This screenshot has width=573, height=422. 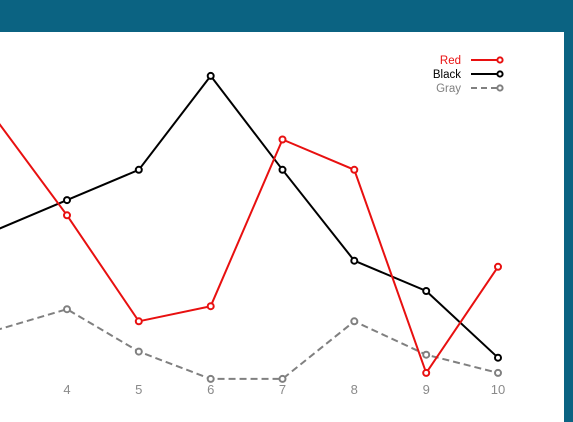 What do you see at coordinates (450, 61) in the screenshot?
I see `legend-label-red: Red` at bounding box center [450, 61].